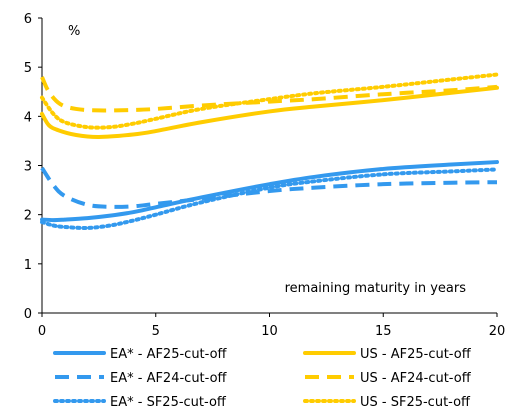 Image resolution: width=517 pixels, height=417 pixels. What do you see at coordinates (28, 117) in the screenshot?
I see `y-tick-label: 4` at bounding box center [28, 117].